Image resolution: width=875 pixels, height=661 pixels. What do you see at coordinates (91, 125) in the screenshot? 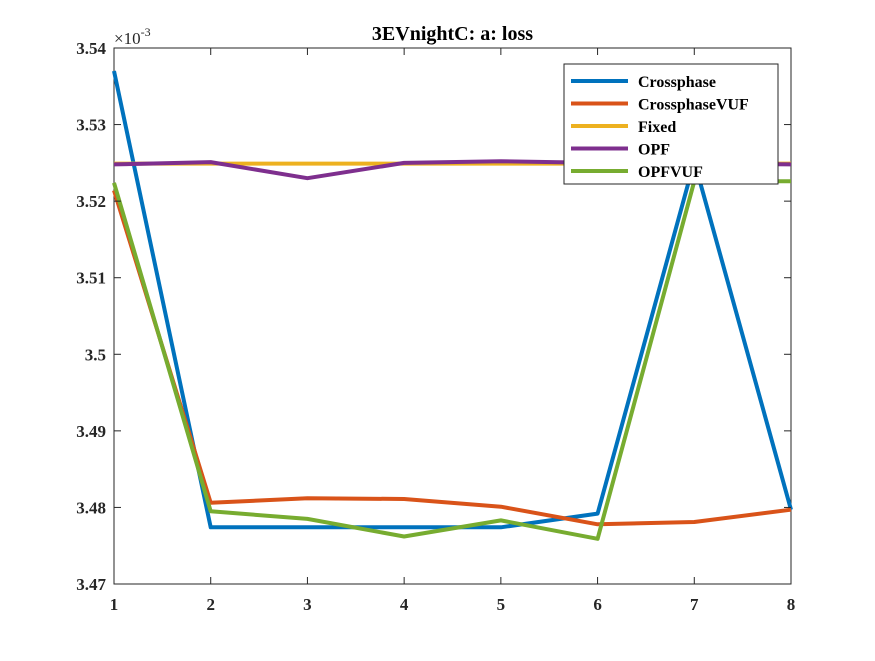
I see `y-tick-label: 3.53` at bounding box center [91, 125].